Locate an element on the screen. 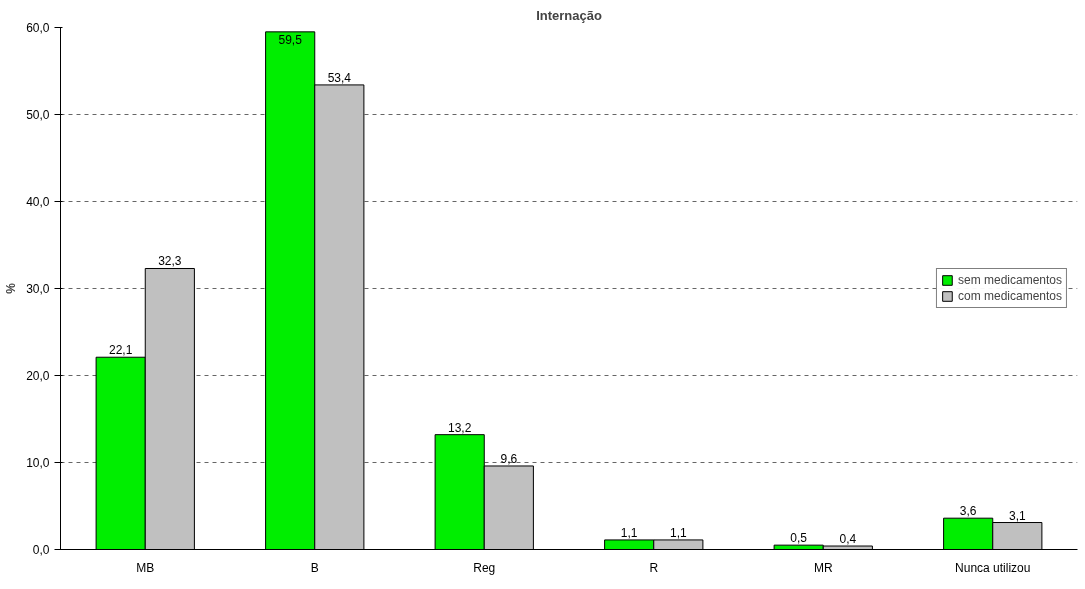 The image size is (1085, 589). data-label: 59,5 is located at coordinates (290, 39).